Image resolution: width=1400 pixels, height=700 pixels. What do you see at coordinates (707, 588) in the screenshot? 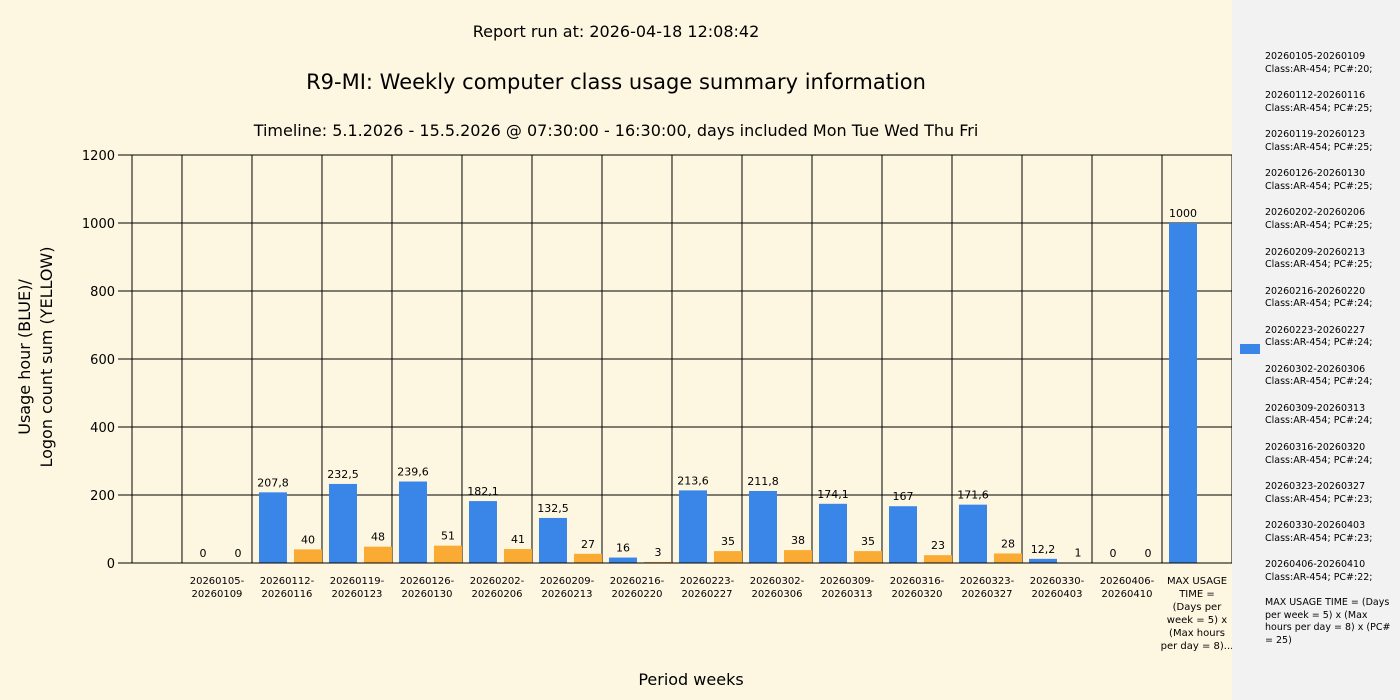
I see `x-tick-label: 20260223- 20260227` at bounding box center [707, 588].